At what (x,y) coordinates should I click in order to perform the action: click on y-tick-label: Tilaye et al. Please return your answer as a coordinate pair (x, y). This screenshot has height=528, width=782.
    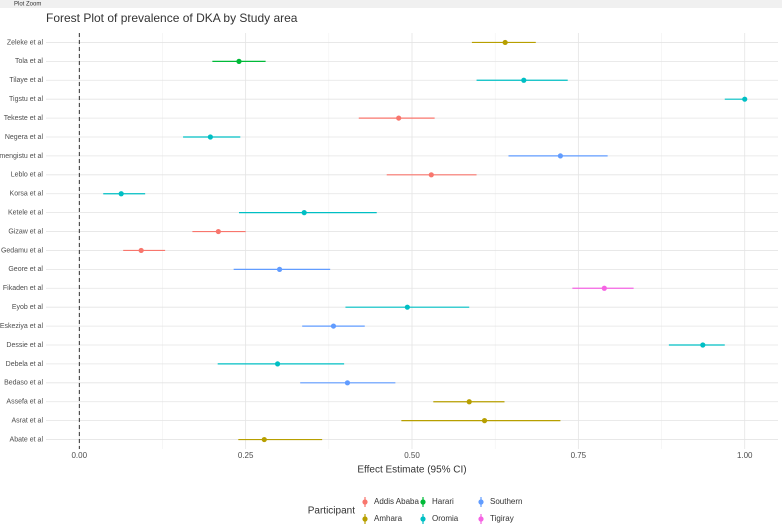
    Looking at the image, I should click on (26, 80).